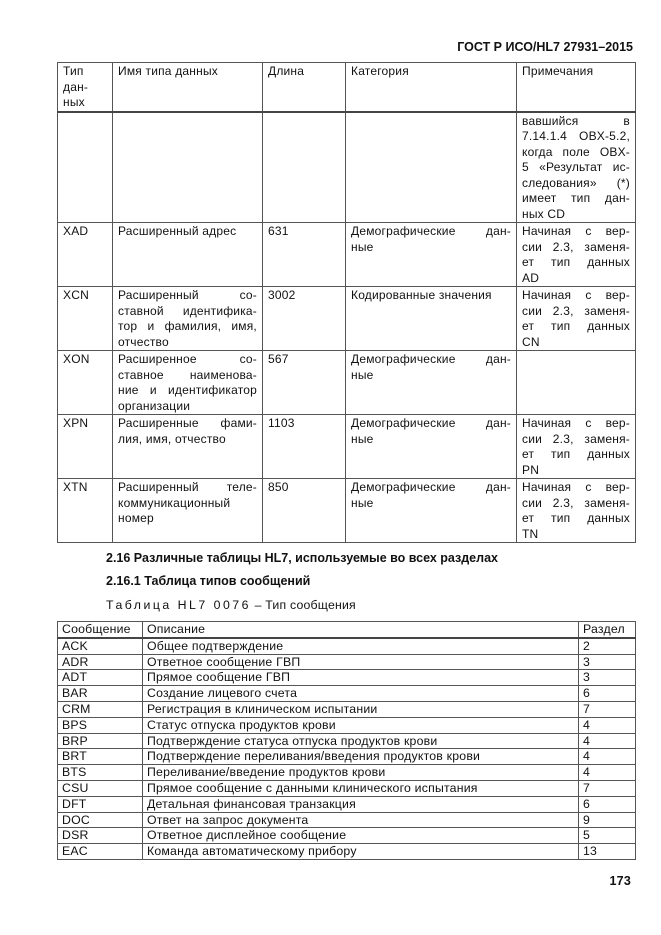 The height and width of the screenshot is (935, 661). I want to click on description-cell: Переливание/введение продуктов крови, so click(360, 772).